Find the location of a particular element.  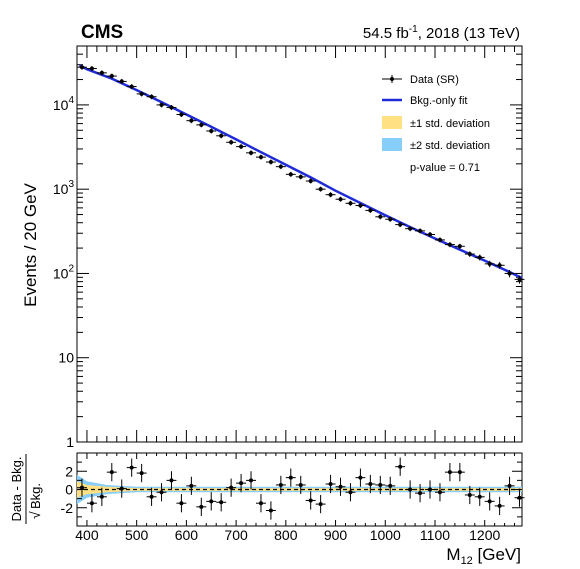

x-tick-label: 1000 is located at coordinates (385, 535).